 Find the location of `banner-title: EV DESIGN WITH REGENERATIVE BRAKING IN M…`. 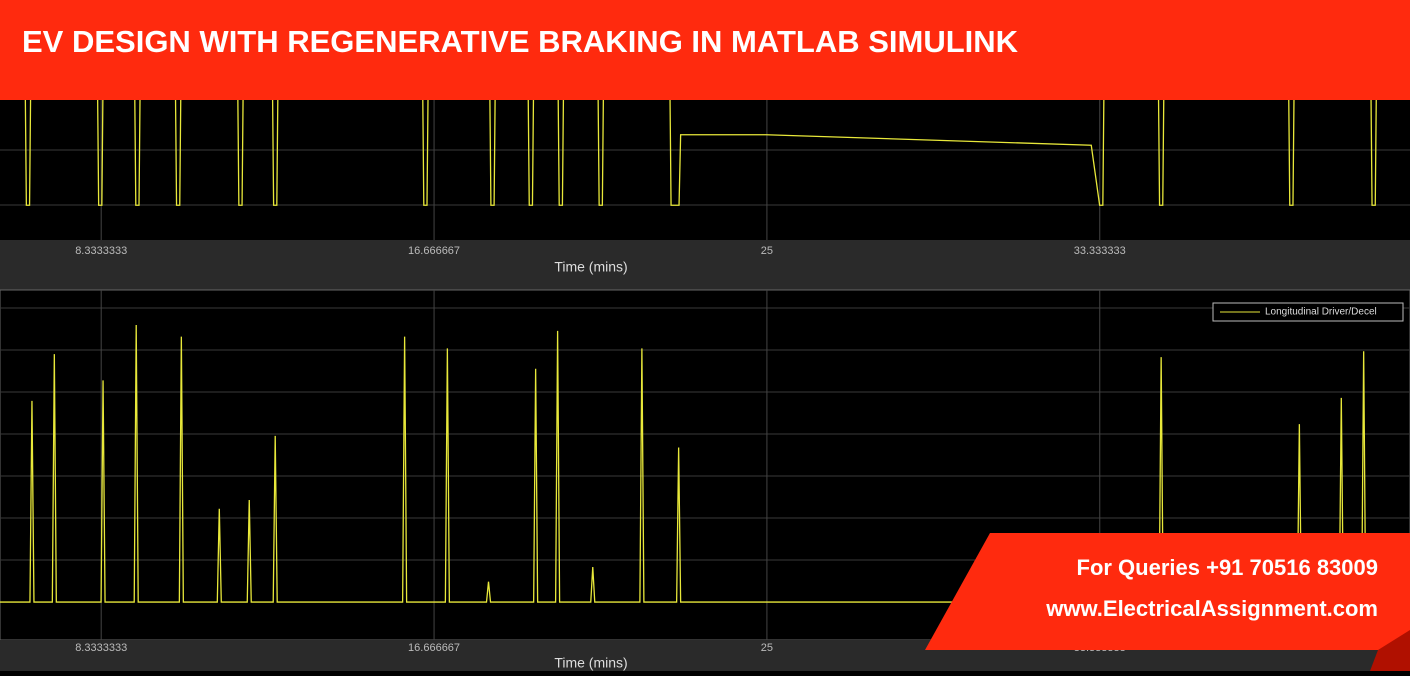

banner-title: EV DESIGN WITH REGENERATIVE BRAKING IN M… is located at coordinates (520, 41).